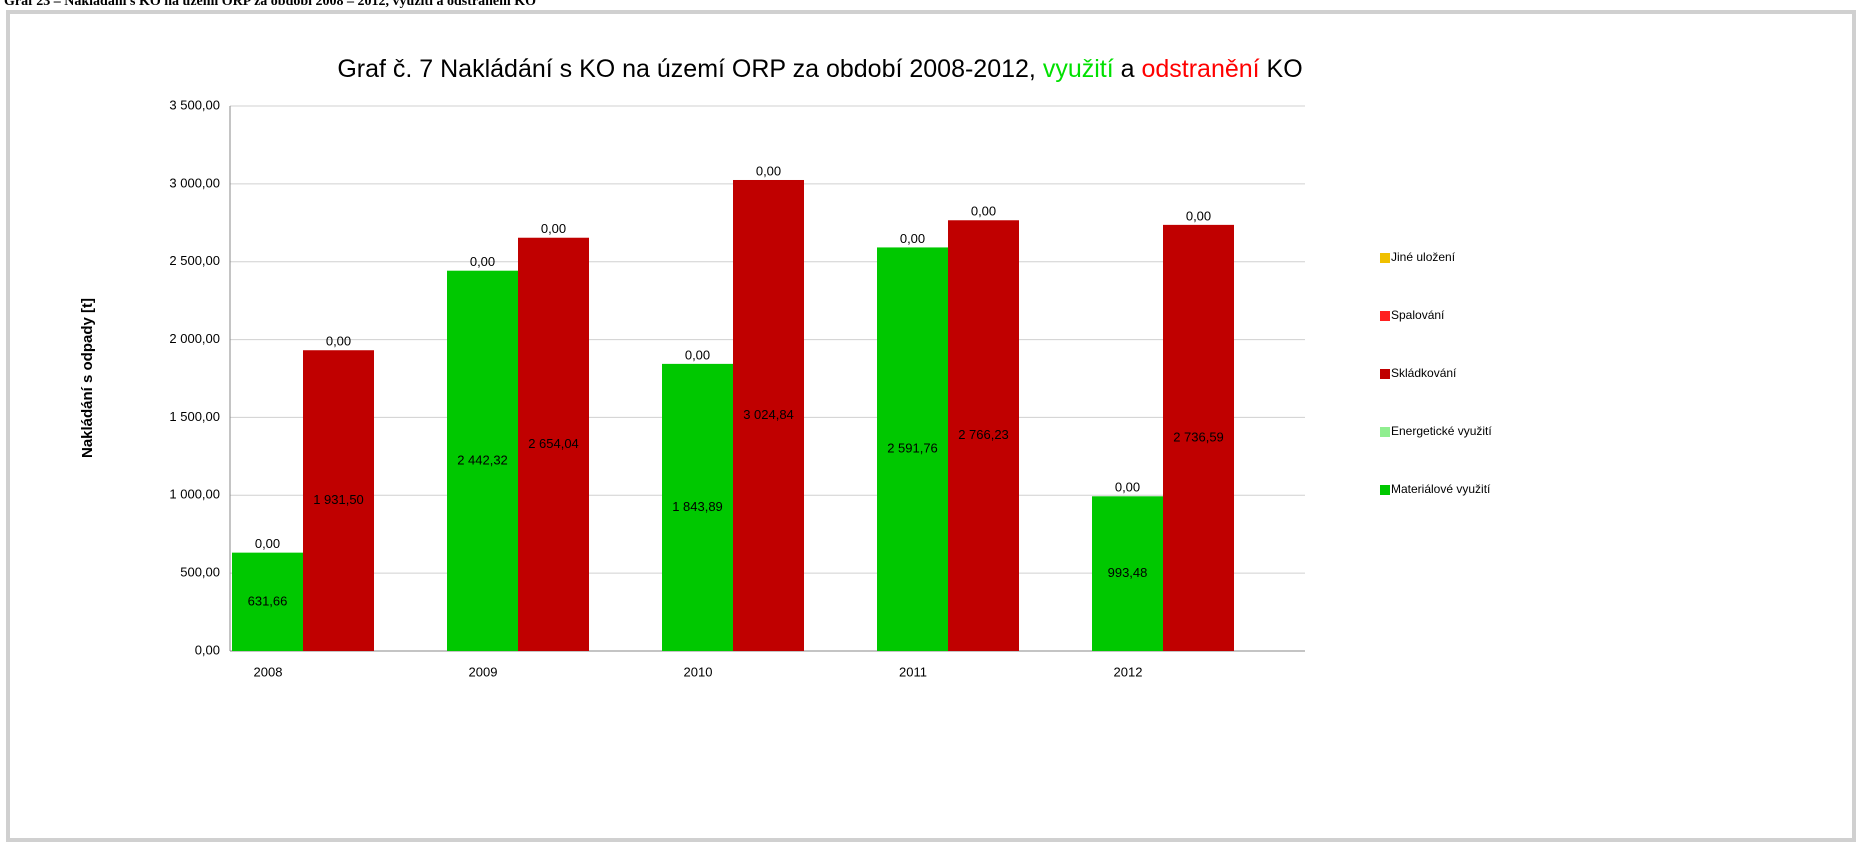 Image resolution: width=1858 pixels, height=842 pixels. I want to click on y-tick-label: 500,00, so click(200, 572).